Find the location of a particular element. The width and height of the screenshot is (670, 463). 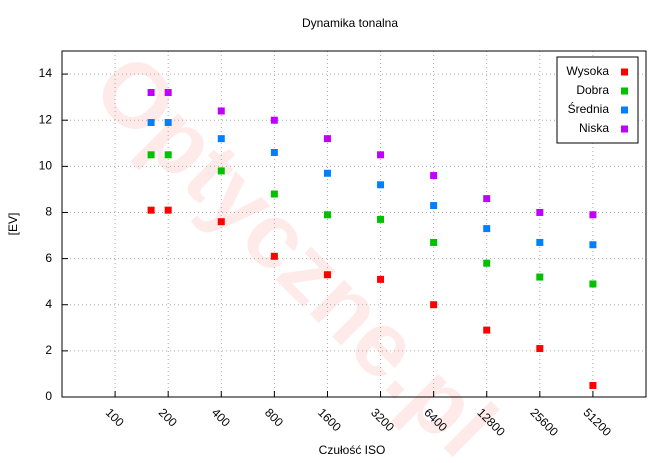

x-tick-label: 51200 is located at coordinates (598, 422).